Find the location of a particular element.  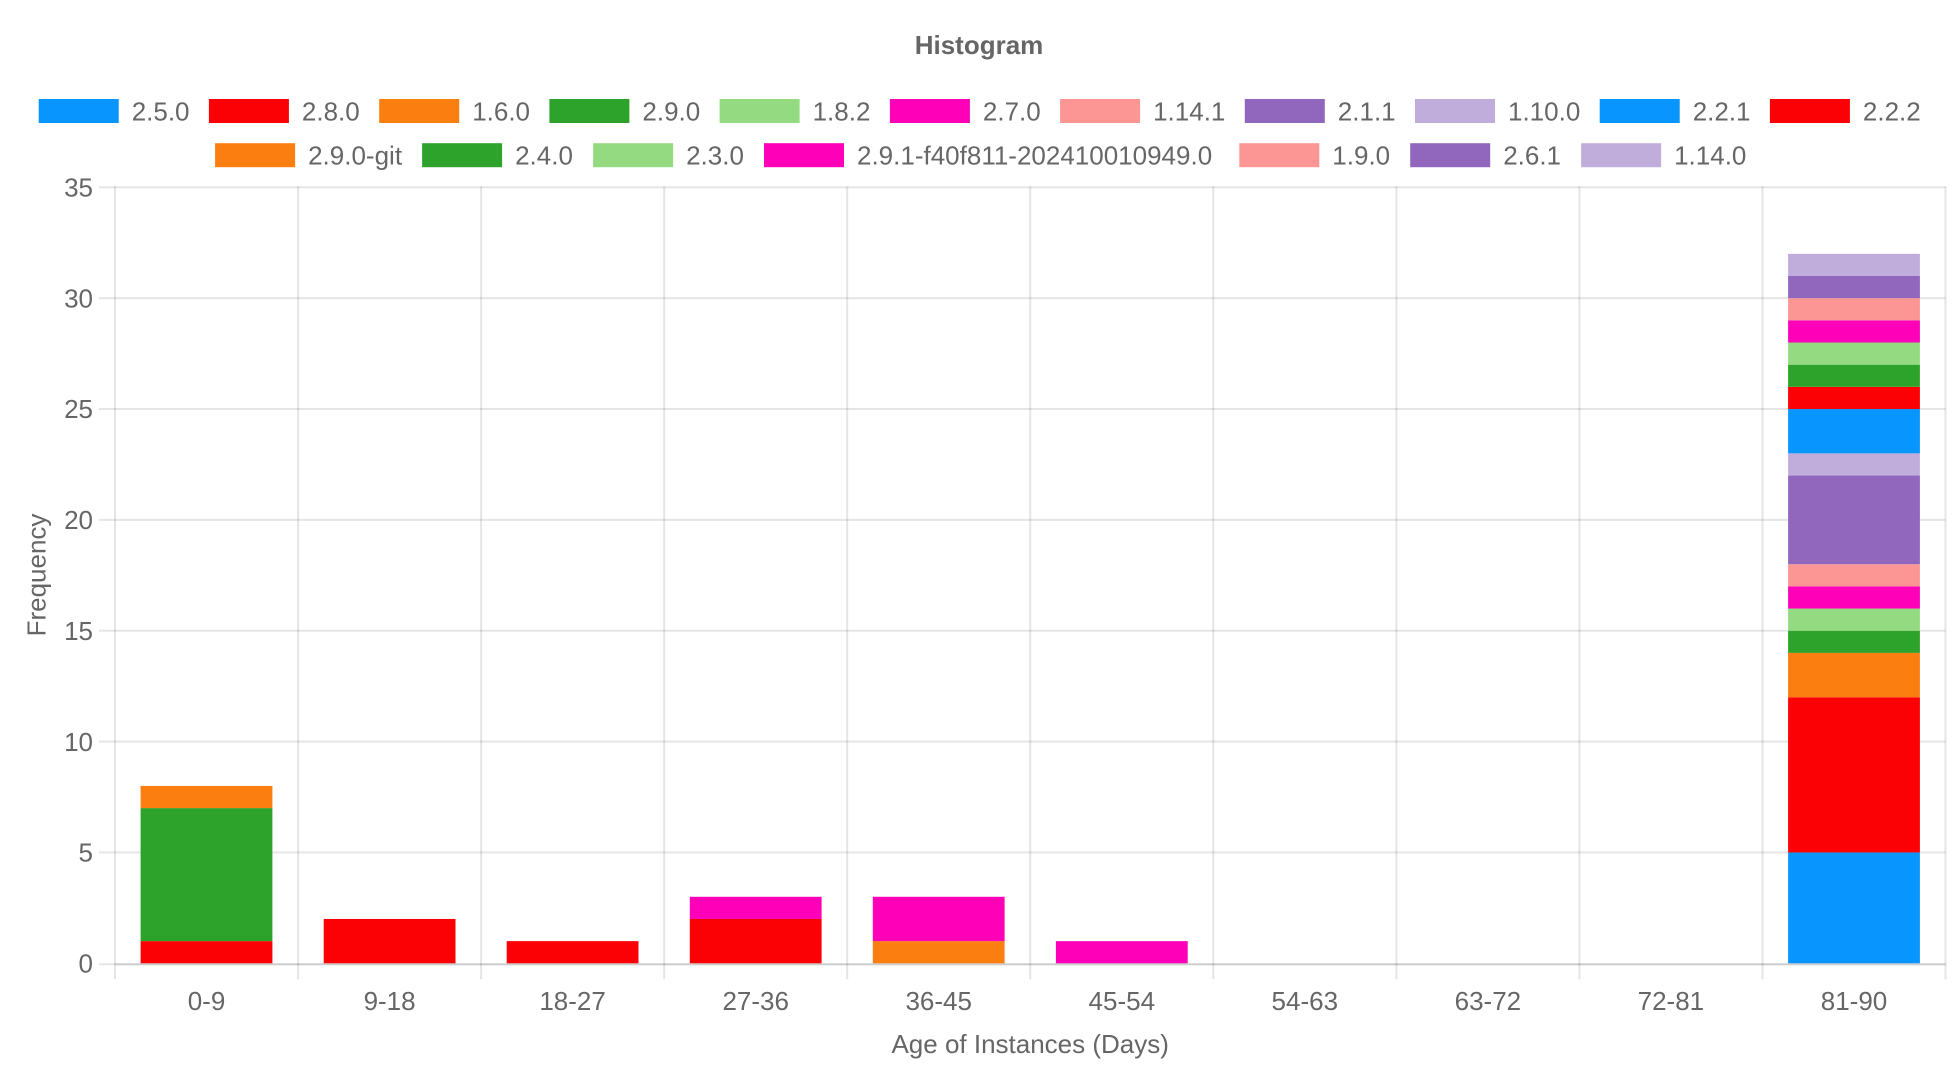

svg-text: 2.6.1 is located at coordinates (1532, 156).